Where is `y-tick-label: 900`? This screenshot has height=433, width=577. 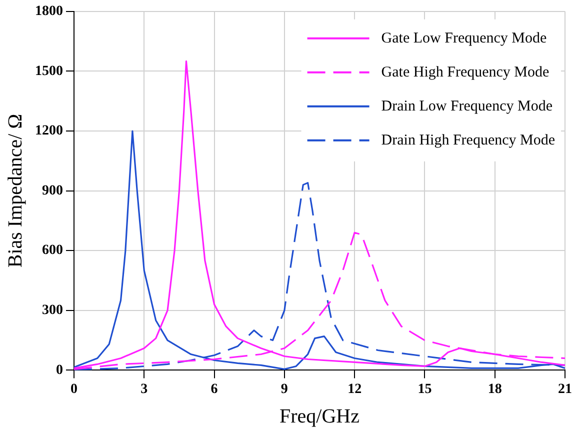
y-tick-label: 900 is located at coordinates (52, 190).